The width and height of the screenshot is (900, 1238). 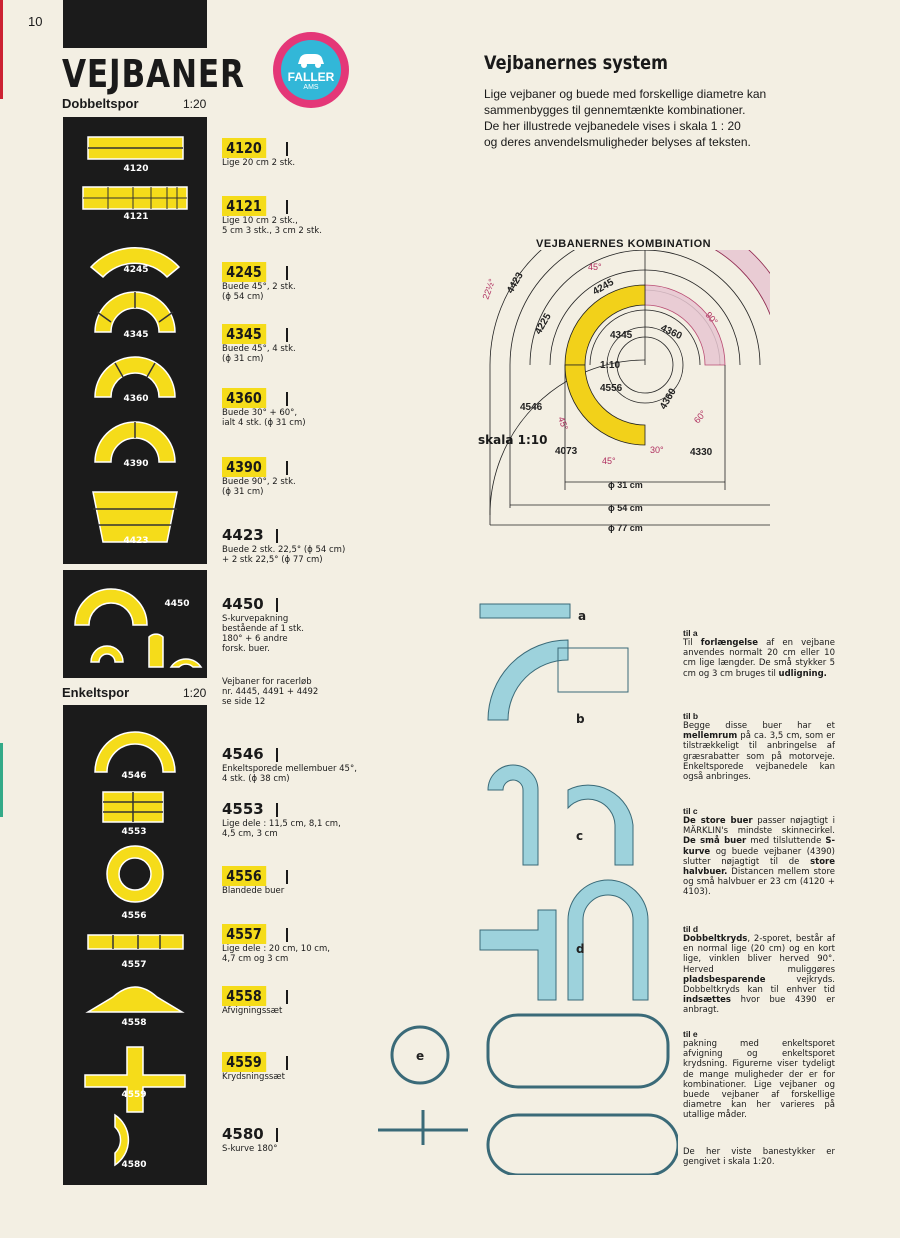 What do you see at coordinates (625, 528) in the screenshot?
I see `diameter-label: ϕ 77 cm` at bounding box center [625, 528].